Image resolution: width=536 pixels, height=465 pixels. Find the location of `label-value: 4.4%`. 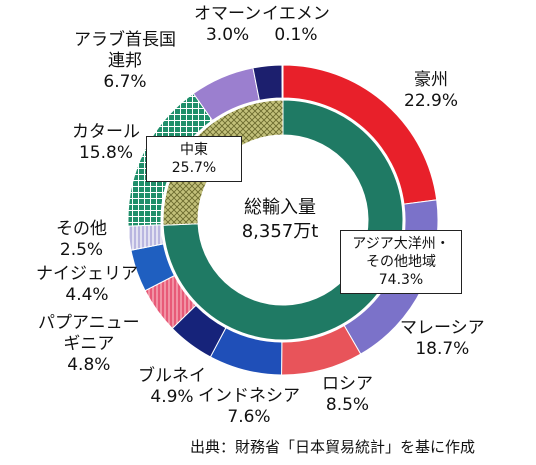

label-value: 4.4% is located at coordinates (87, 295).